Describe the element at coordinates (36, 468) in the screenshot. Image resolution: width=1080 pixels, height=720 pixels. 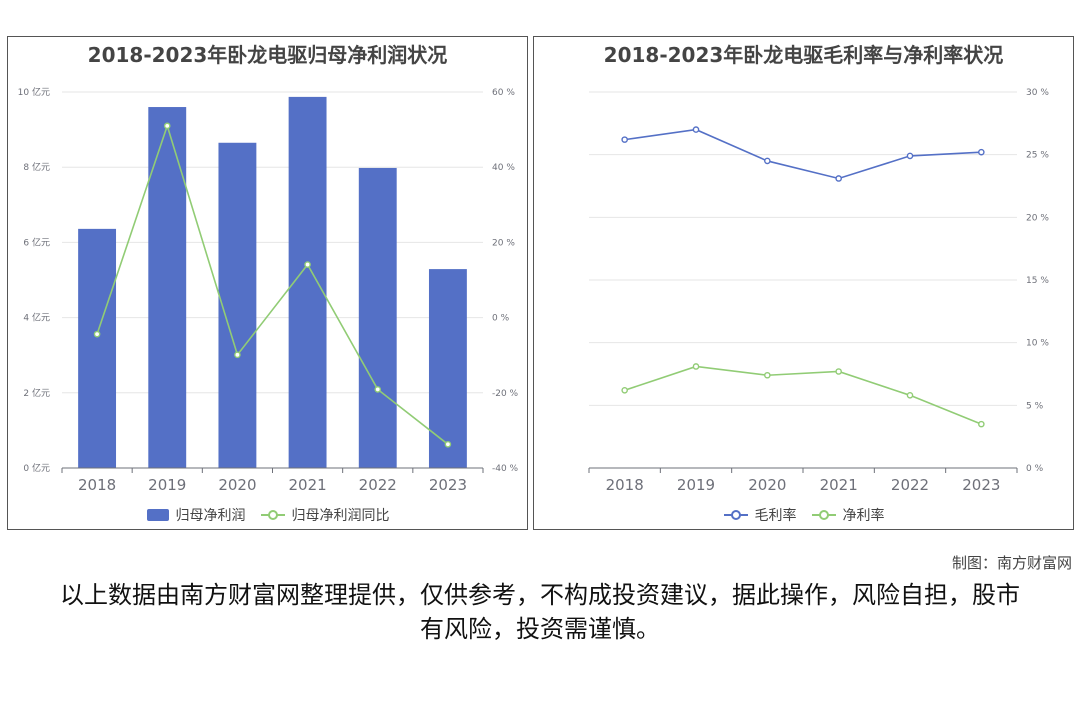
I see `y-left-tick-label: 0 亿元` at that location.